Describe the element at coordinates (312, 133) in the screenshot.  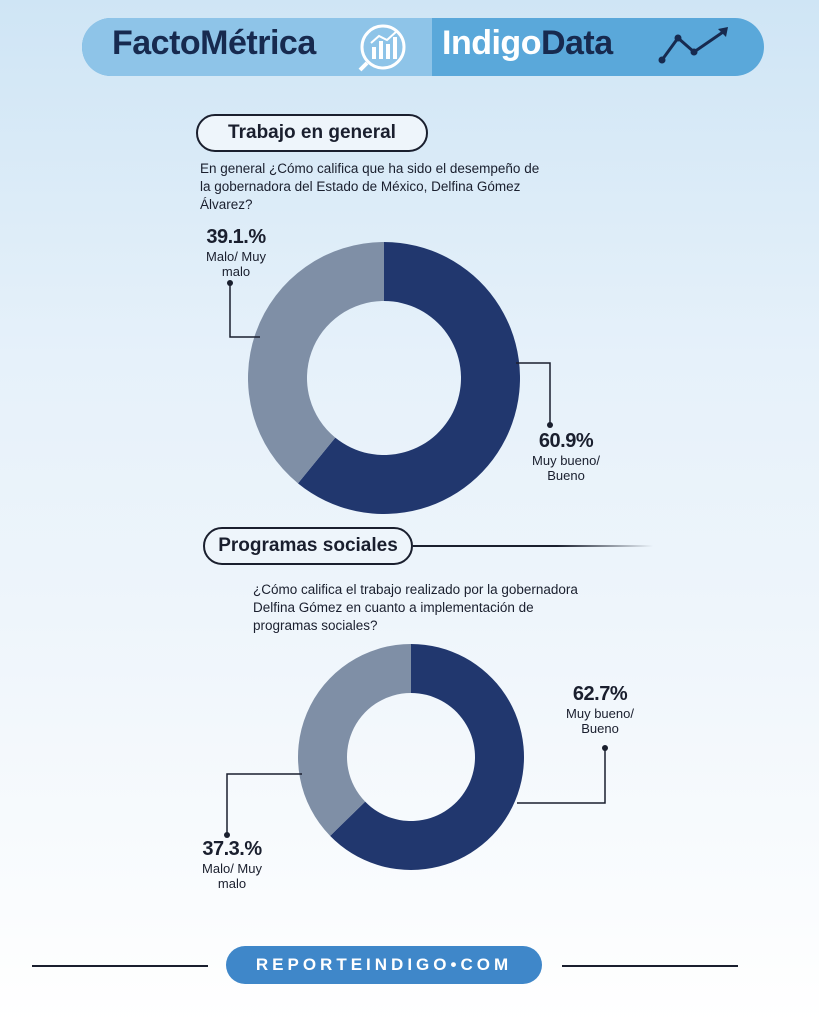
I see `section-title-trabajo: Trabajo en general` at that location.